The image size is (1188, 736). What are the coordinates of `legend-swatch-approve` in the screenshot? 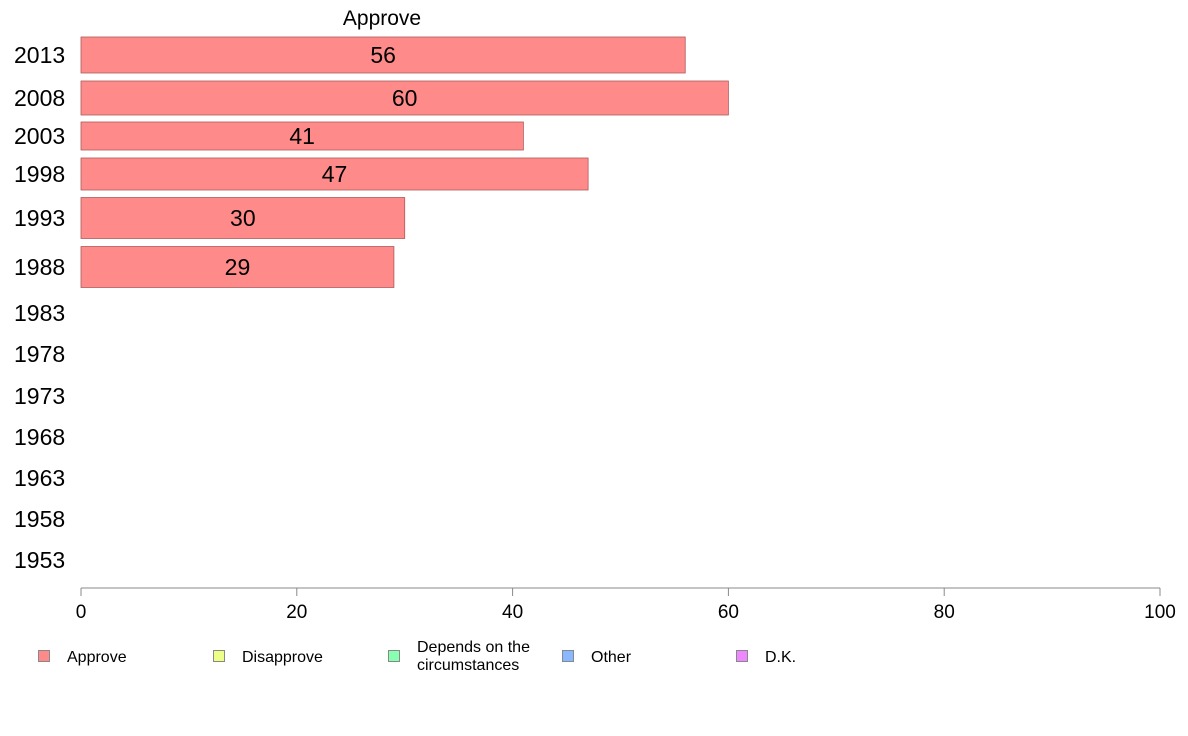 It's located at (44, 656).